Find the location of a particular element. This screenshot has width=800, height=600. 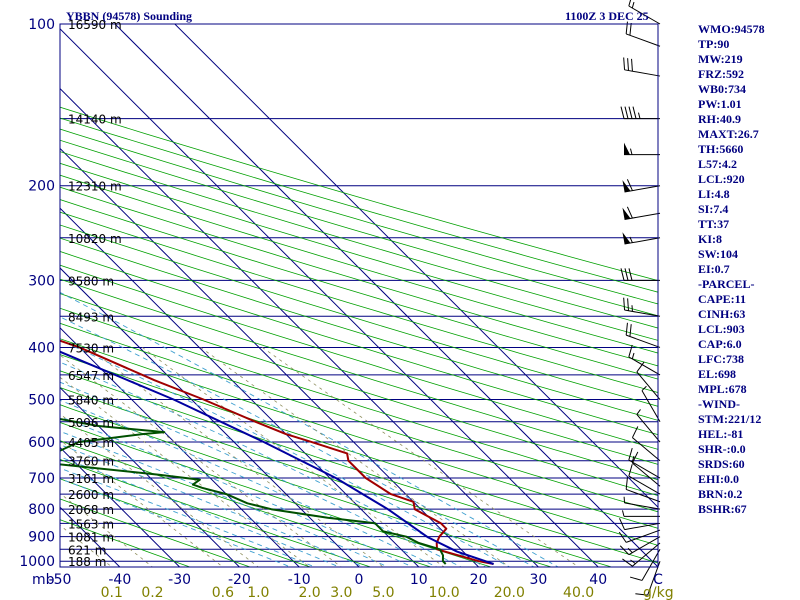

isotherm-label: 40 is located at coordinates (598, 580).